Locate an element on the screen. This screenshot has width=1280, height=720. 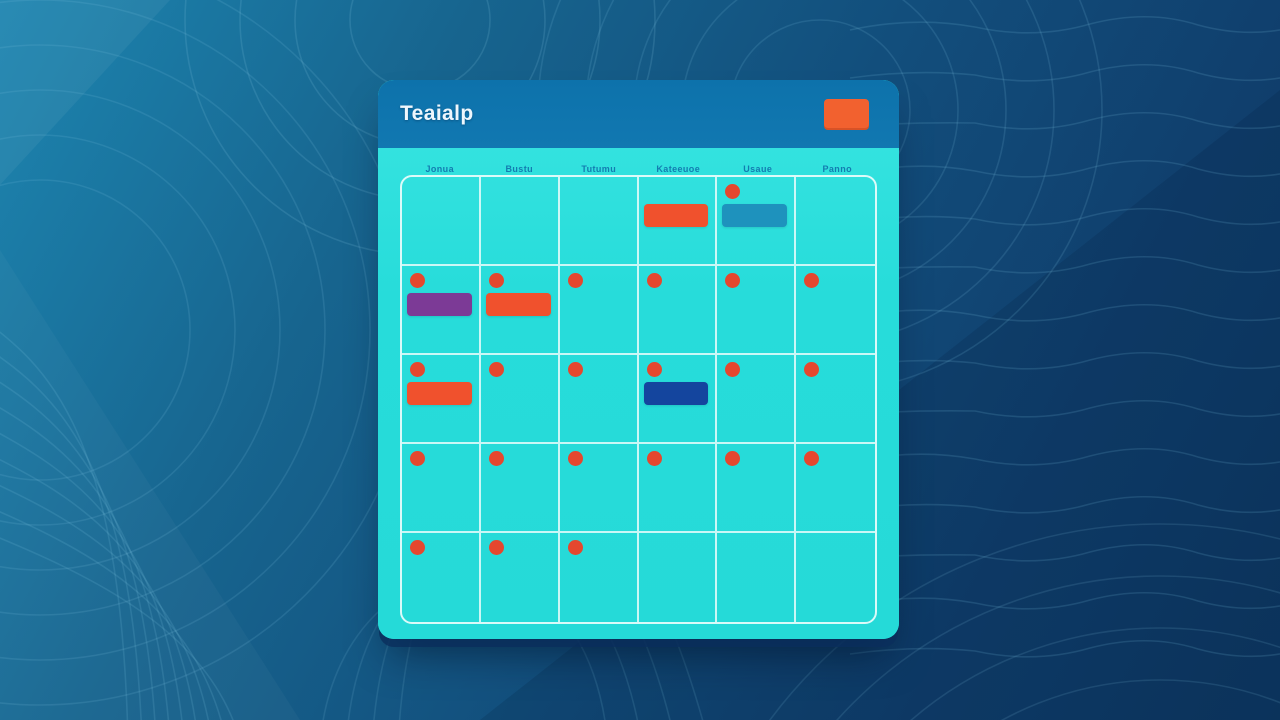
calendar-cell-r3-c1 is located at coordinates (441, 399).